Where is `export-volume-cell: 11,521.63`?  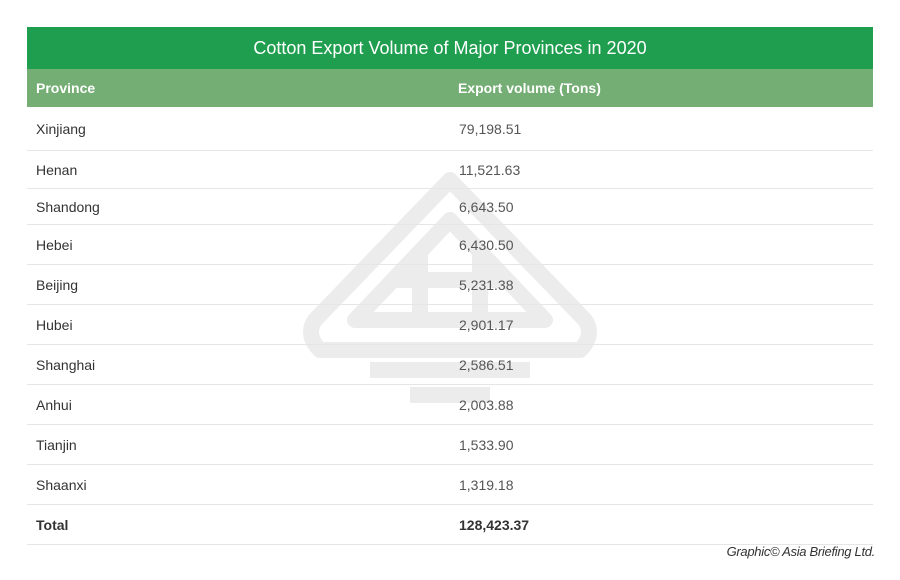 export-volume-cell: 11,521.63 is located at coordinates (490, 169).